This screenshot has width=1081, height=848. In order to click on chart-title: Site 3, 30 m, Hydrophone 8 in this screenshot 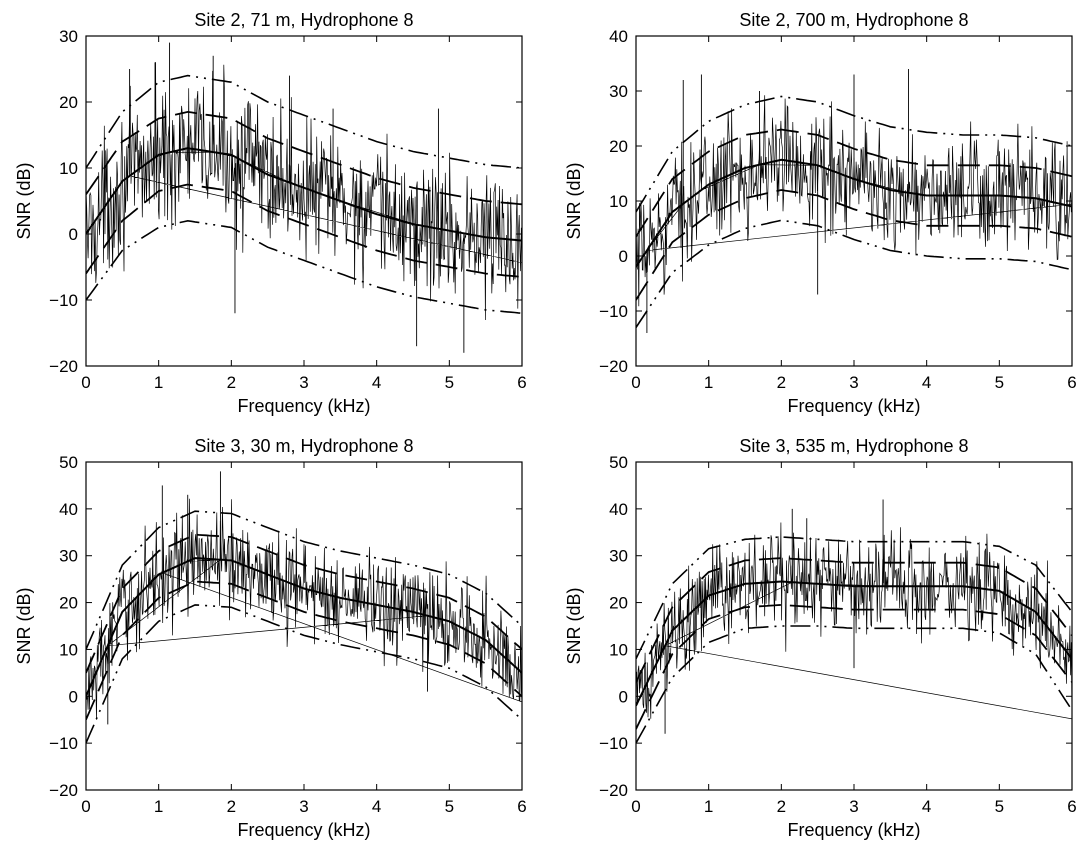, I will do `click(303, 446)`.